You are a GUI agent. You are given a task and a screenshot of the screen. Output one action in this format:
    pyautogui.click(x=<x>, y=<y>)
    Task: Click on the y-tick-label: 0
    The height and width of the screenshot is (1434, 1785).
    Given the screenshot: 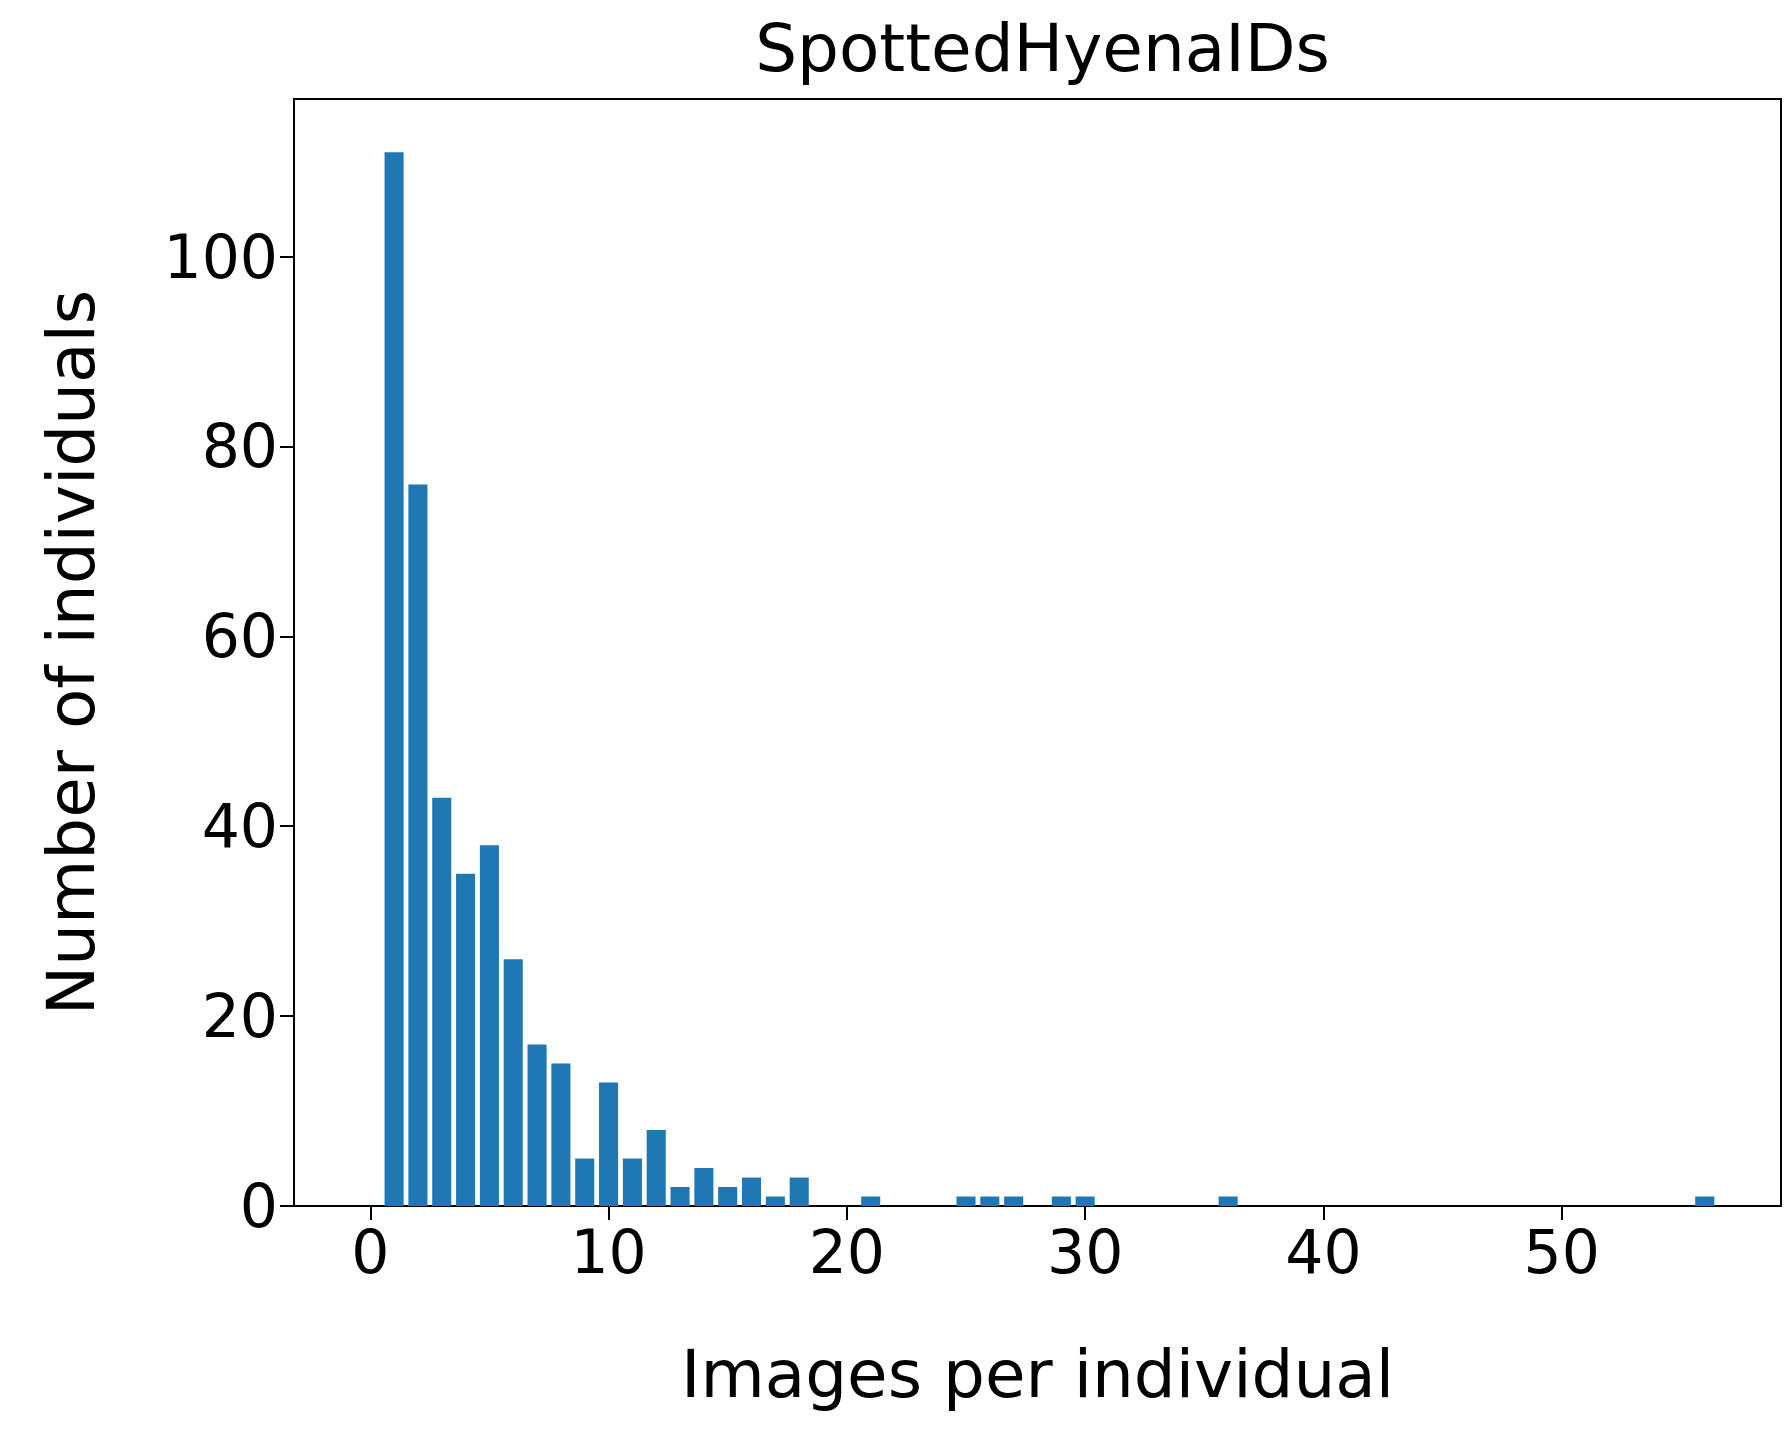 What is the action you would take?
    pyautogui.click(x=258, y=1206)
    